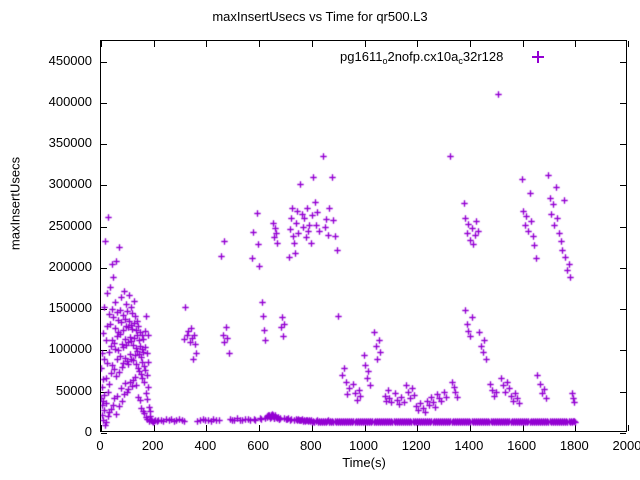  I want to click on legend: pg1611o2nofp.cx10ac32r128, so click(442, 57).